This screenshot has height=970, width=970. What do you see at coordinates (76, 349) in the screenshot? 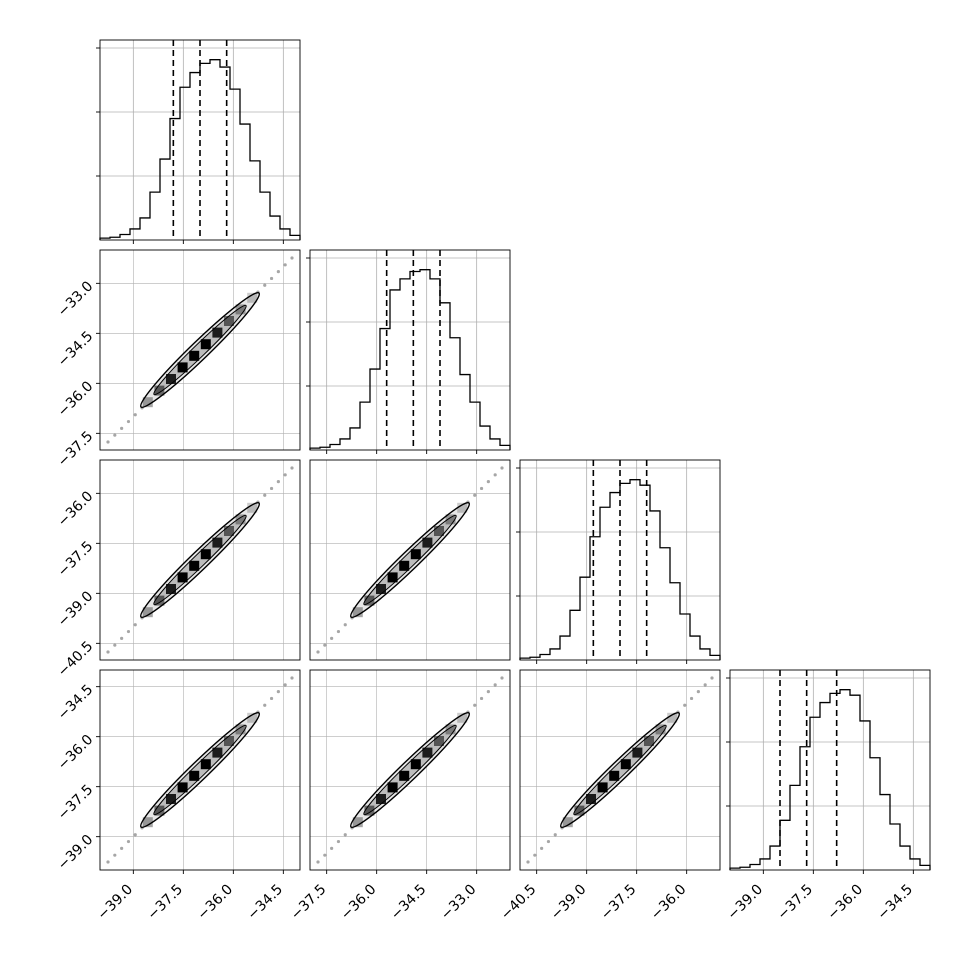
I see `y-tick-label: −34.5` at bounding box center [76, 349].